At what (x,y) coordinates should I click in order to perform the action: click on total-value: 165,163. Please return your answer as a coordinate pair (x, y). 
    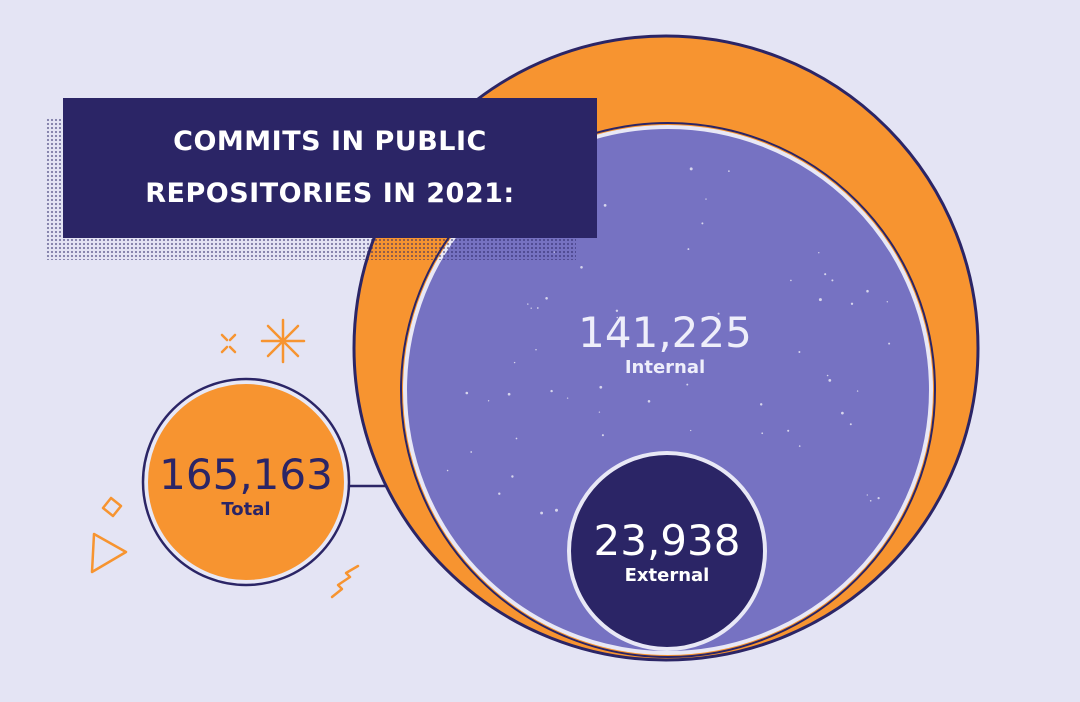
    Looking at the image, I should click on (246, 474).